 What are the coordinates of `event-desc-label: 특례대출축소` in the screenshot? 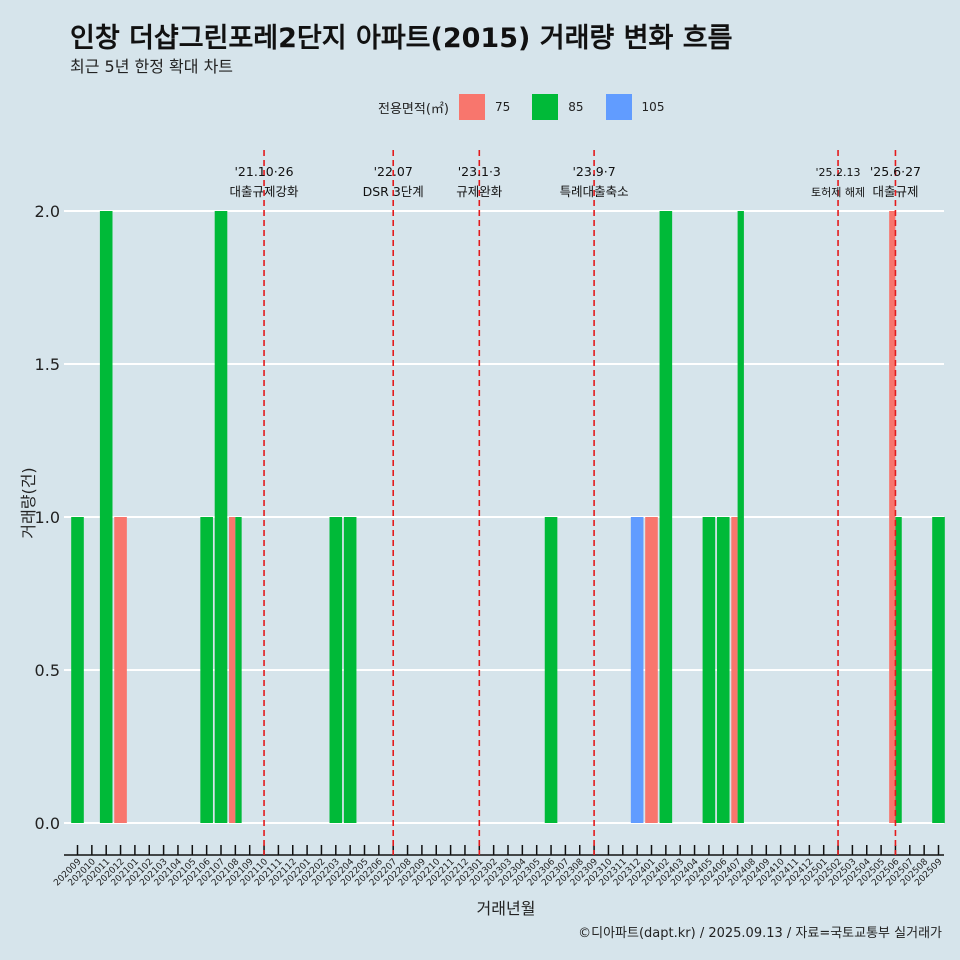 It's located at (594, 191).